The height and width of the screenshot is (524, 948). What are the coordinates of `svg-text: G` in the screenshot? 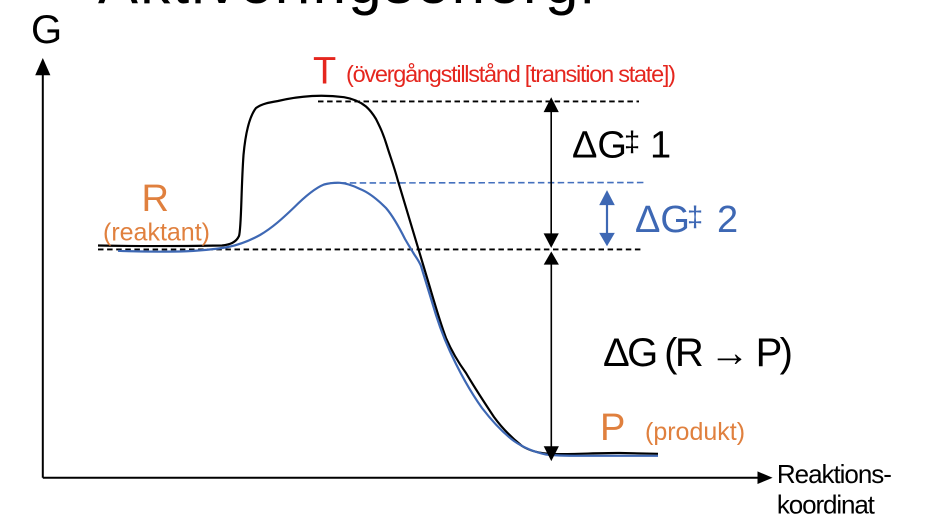 It's located at (46, 30).